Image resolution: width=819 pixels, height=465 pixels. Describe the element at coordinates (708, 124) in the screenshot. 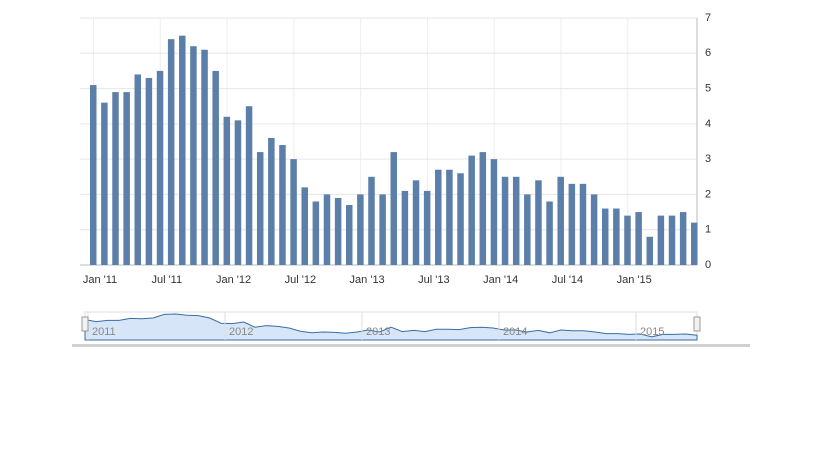

I see `y-tick-label: 4` at that location.